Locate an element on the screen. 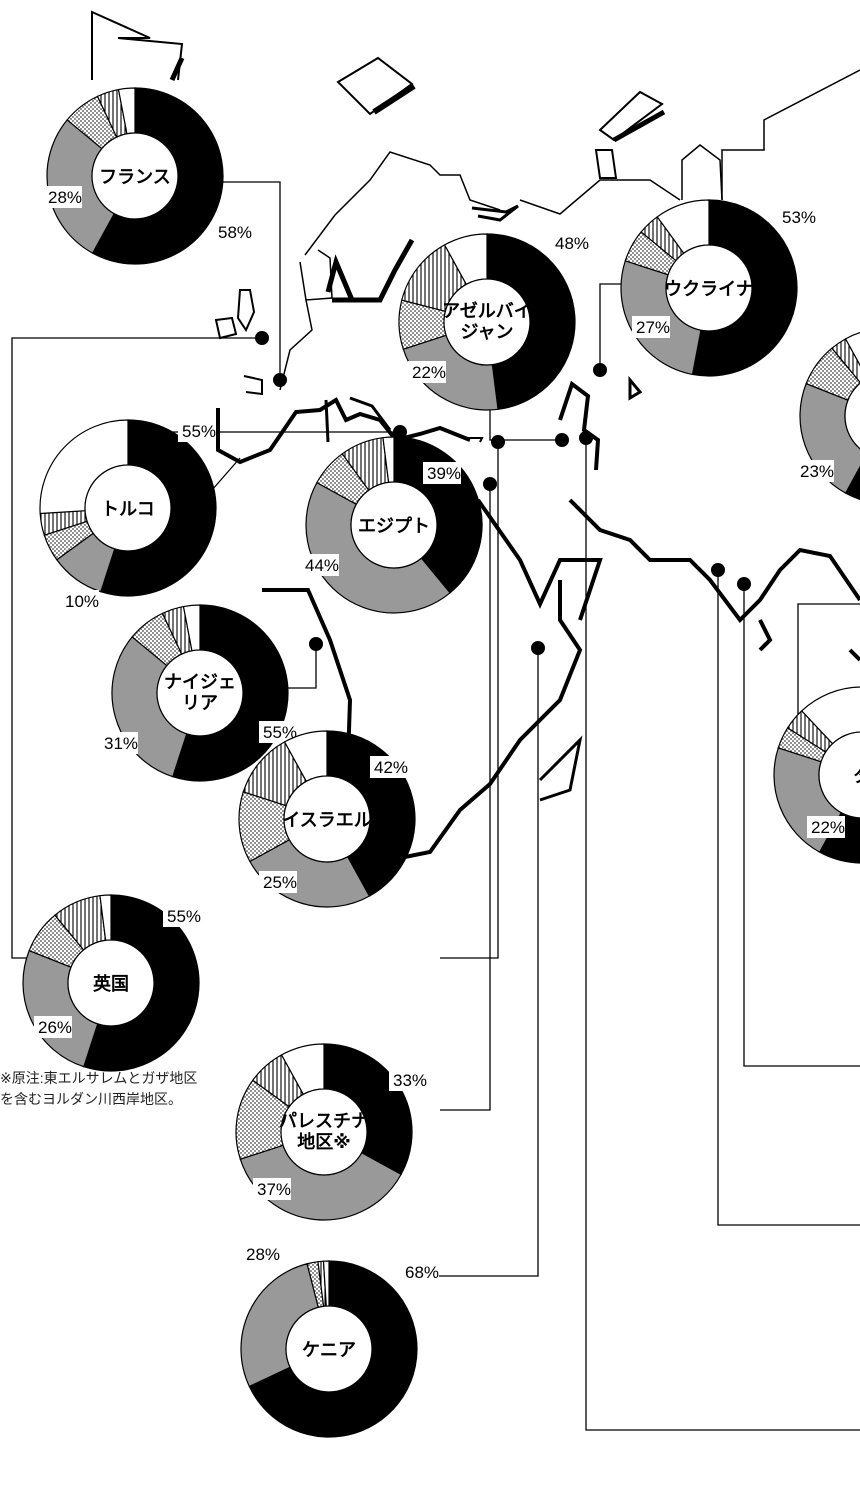 This screenshot has width=860, height=1493. country-name: イスラエル is located at coordinates (326, 820).